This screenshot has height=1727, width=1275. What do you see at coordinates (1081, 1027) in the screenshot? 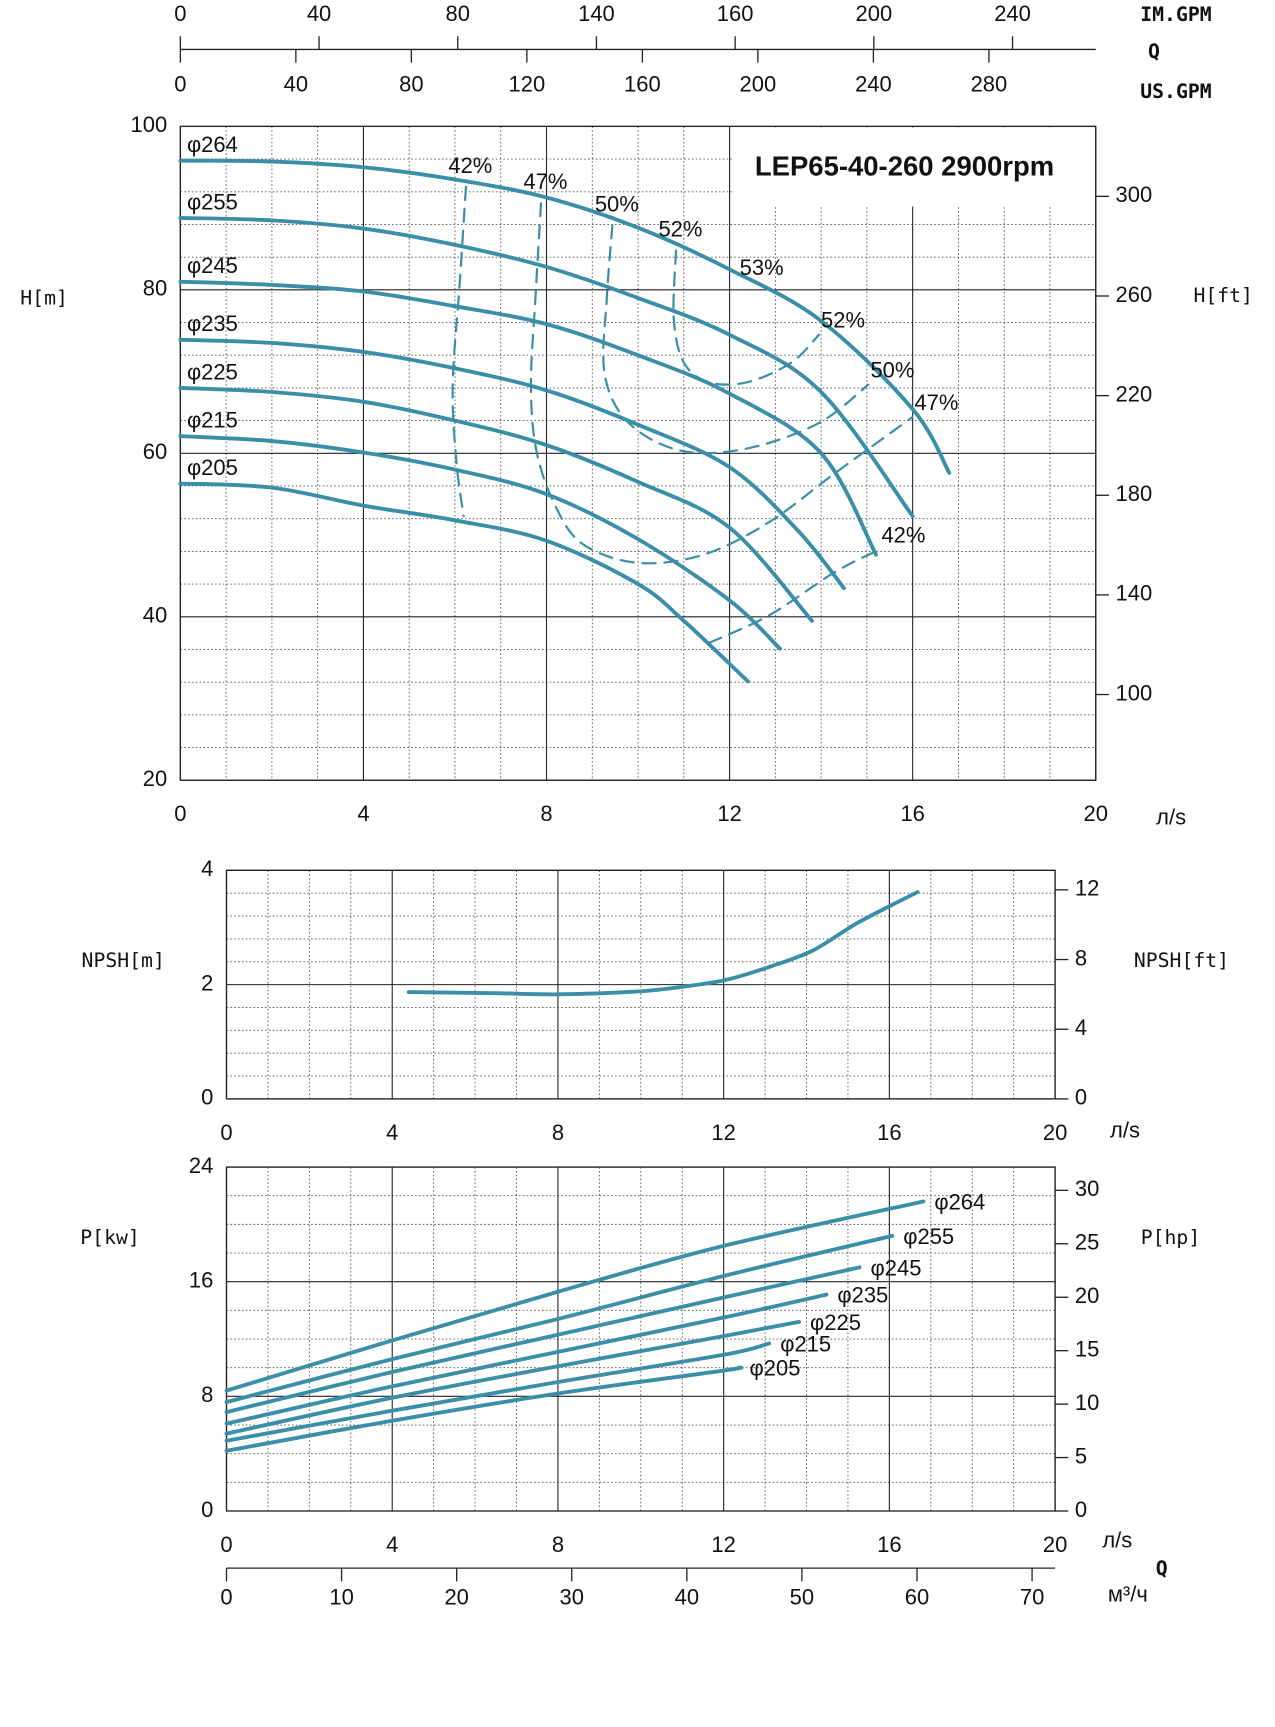
I see `y2-tick-label: 4` at bounding box center [1081, 1027].